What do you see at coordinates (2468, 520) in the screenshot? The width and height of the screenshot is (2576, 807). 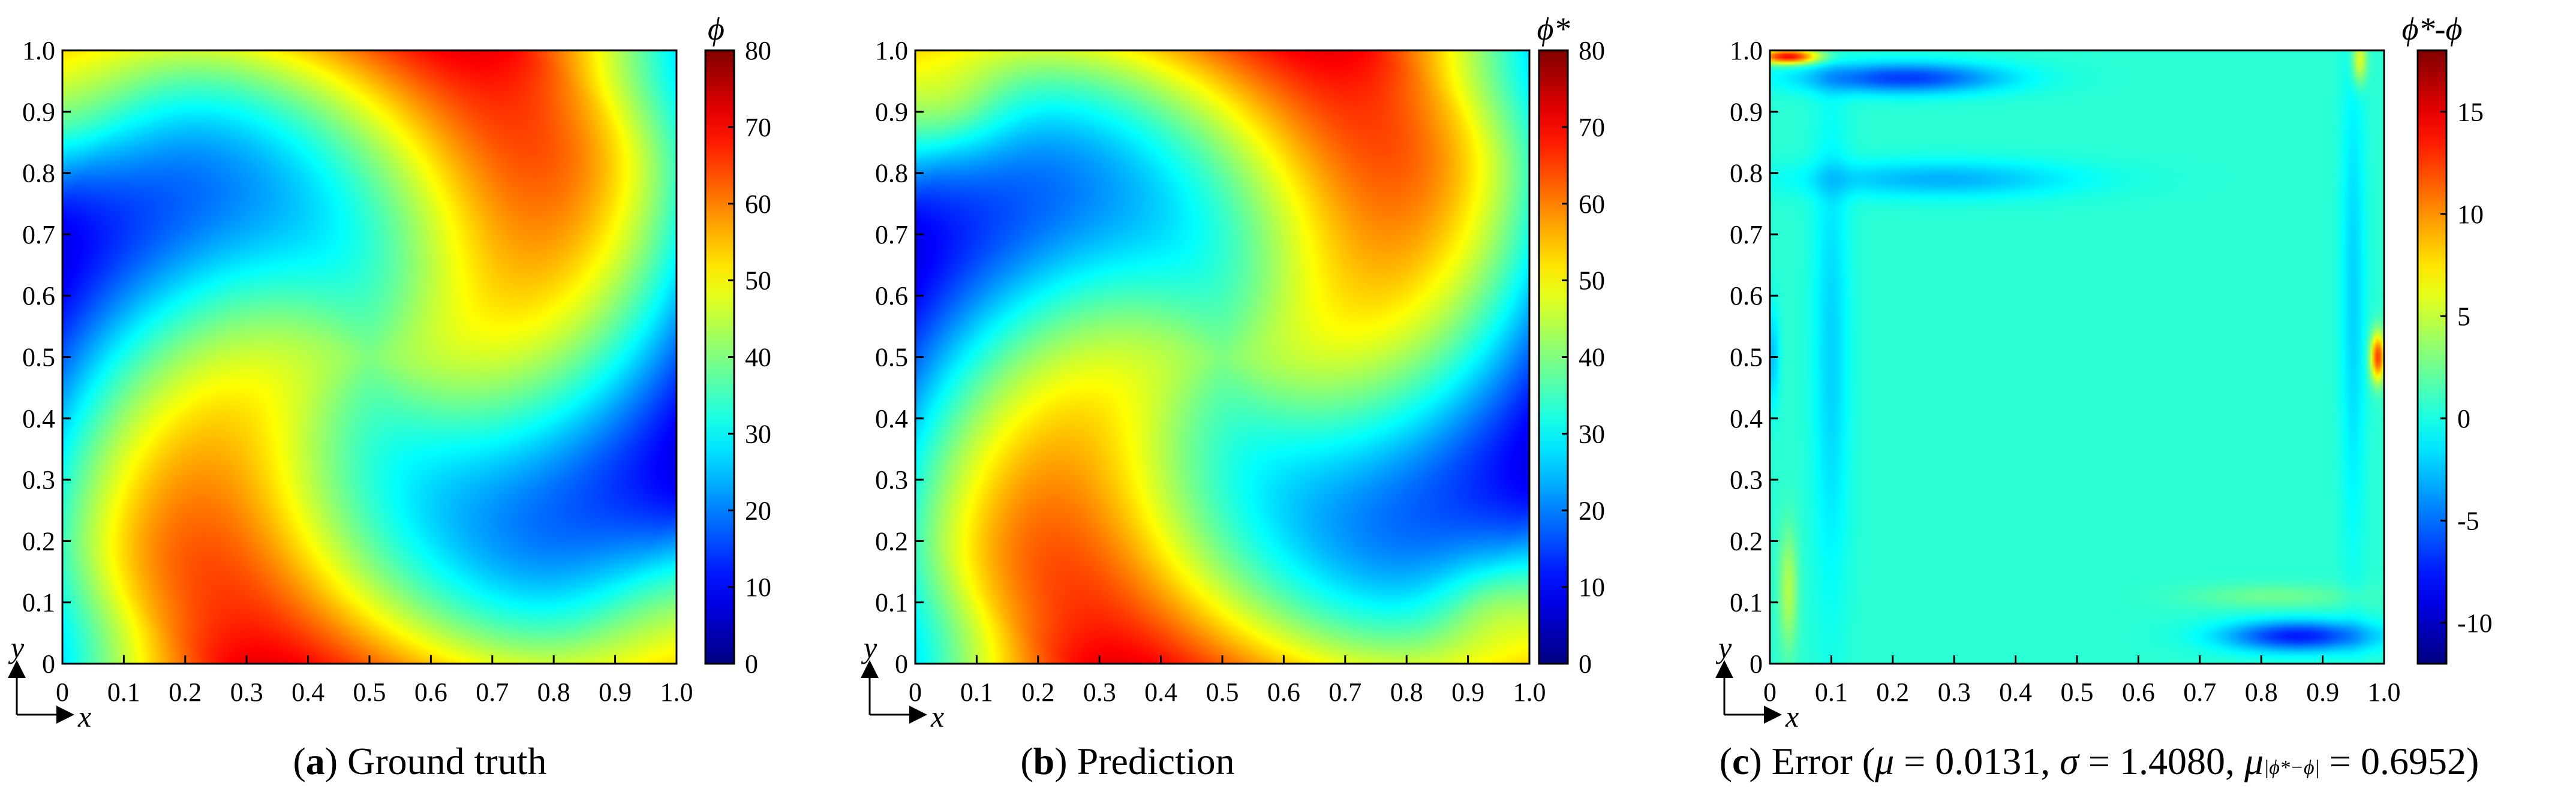 I see `colorbar-tick-label: -5` at bounding box center [2468, 520].